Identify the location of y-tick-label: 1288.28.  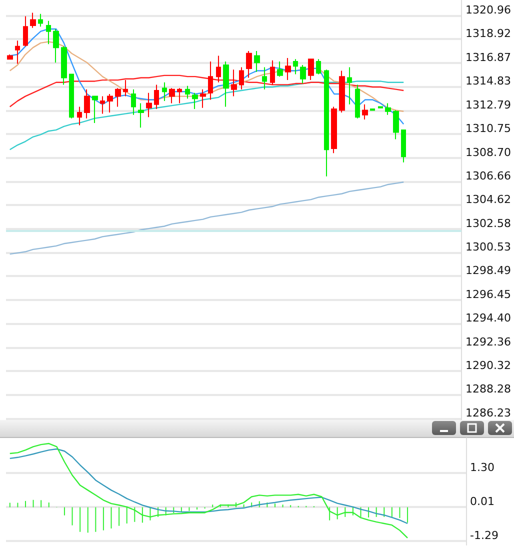
(489, 389).